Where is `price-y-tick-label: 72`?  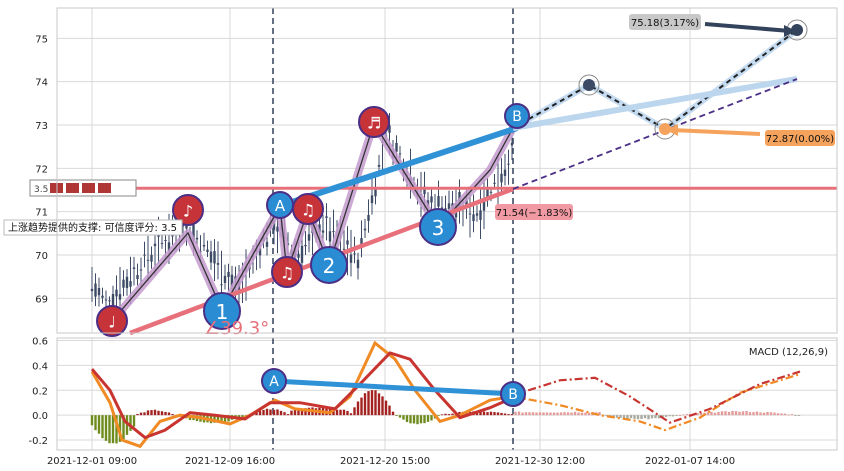
price-y-tick-label: 72 is located at coordinates (41, 169).